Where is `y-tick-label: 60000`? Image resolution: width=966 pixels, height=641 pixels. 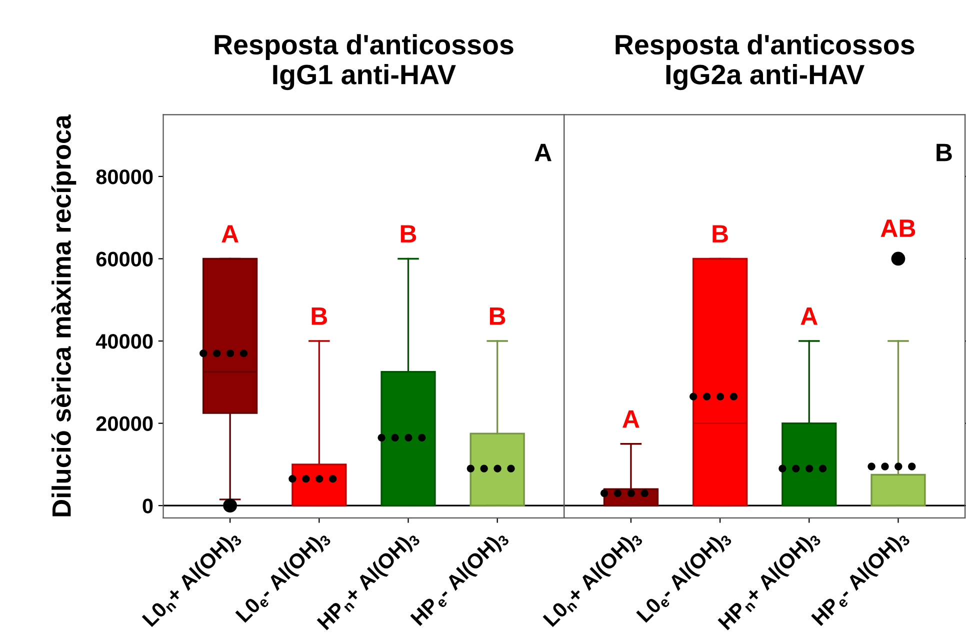
y-tick-label: 60000 is located at coordinates (124, 259).